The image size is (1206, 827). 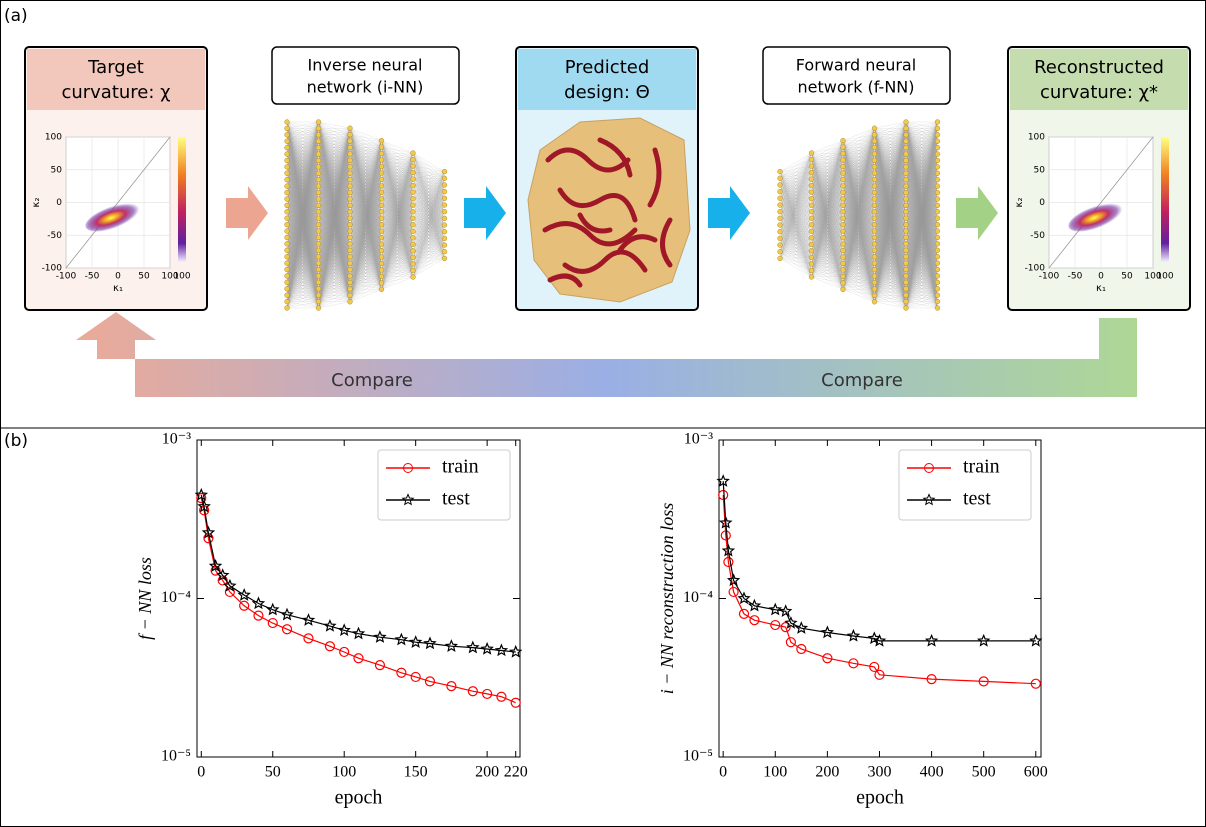 I want to click on density-blob, so click(x=1097, y=217).